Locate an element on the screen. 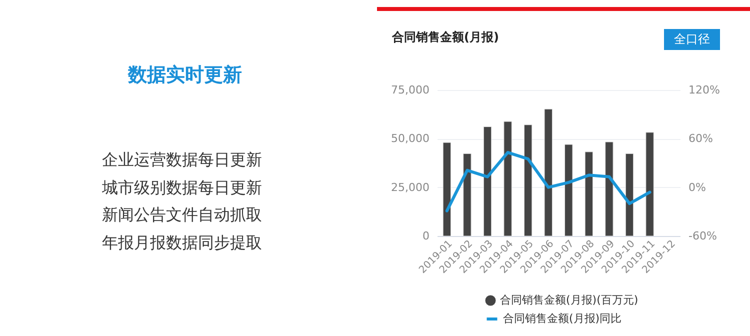 The width and height of the screenshot is (750, 336). y2-tick-label: 120% is located at coordinates (704, 90).